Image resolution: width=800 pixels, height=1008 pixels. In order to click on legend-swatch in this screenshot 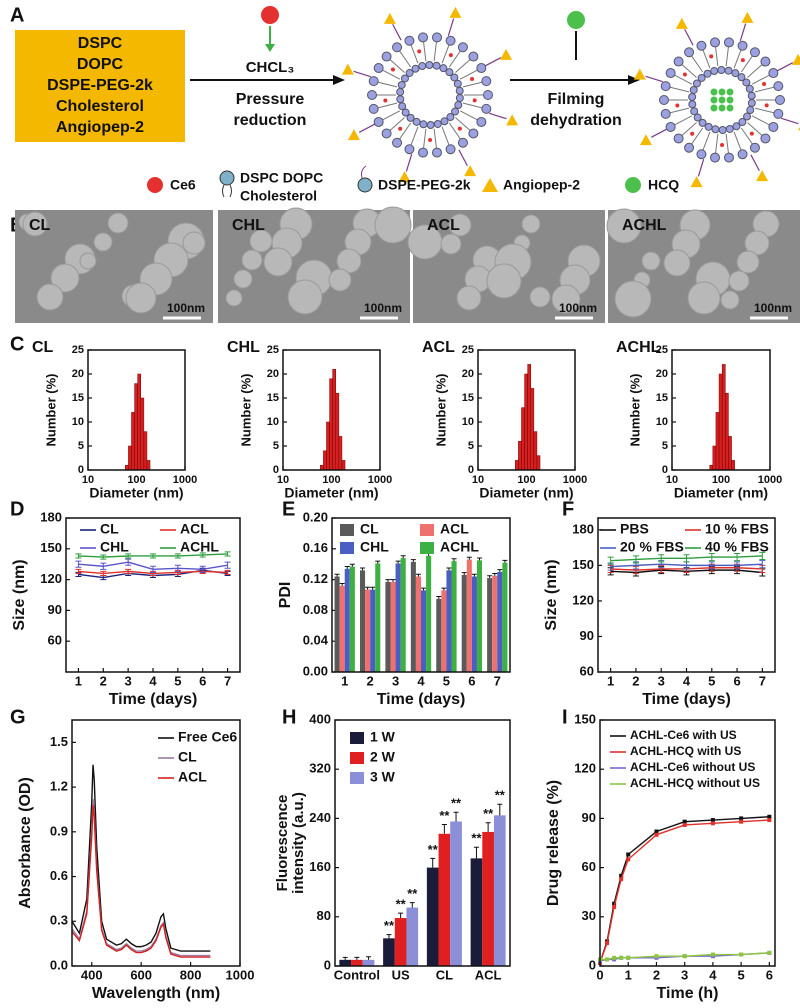, I will do `click(357, 778)`.